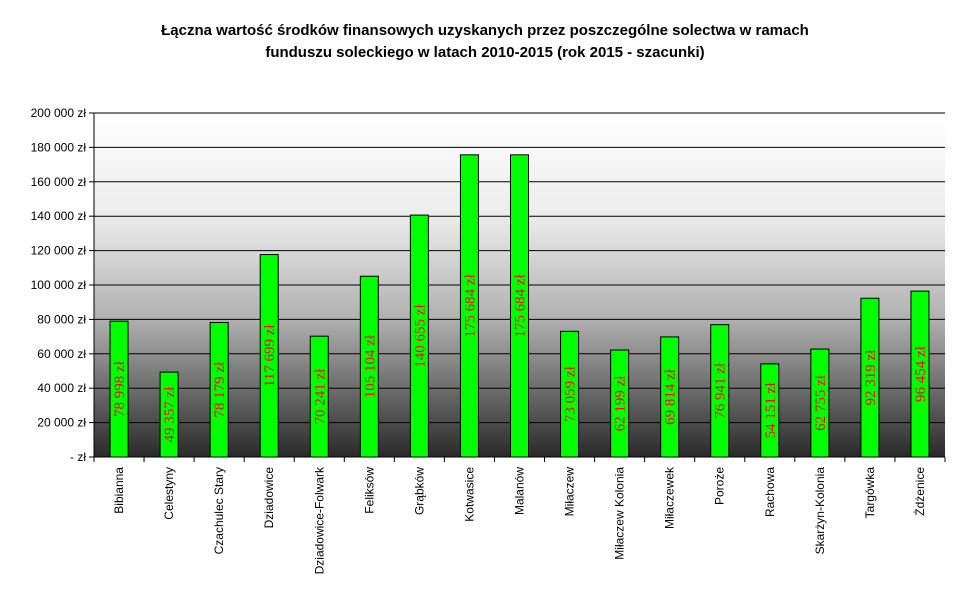 This screenshot has height=604, width=970. Describe the element at coordinates (871, 377) in the screenshot. I see `data-label: 92 319 zł` at that location.